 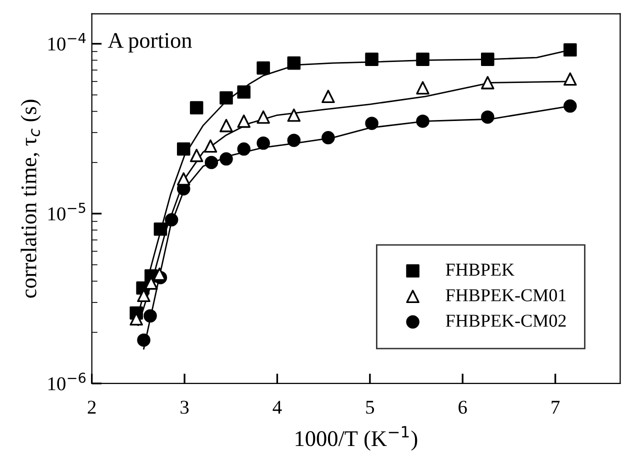 What do you see at coordinates (480, 270) in the screenshot?
I see `legend-label: FHBPEK` at bounding box center [480, 270].